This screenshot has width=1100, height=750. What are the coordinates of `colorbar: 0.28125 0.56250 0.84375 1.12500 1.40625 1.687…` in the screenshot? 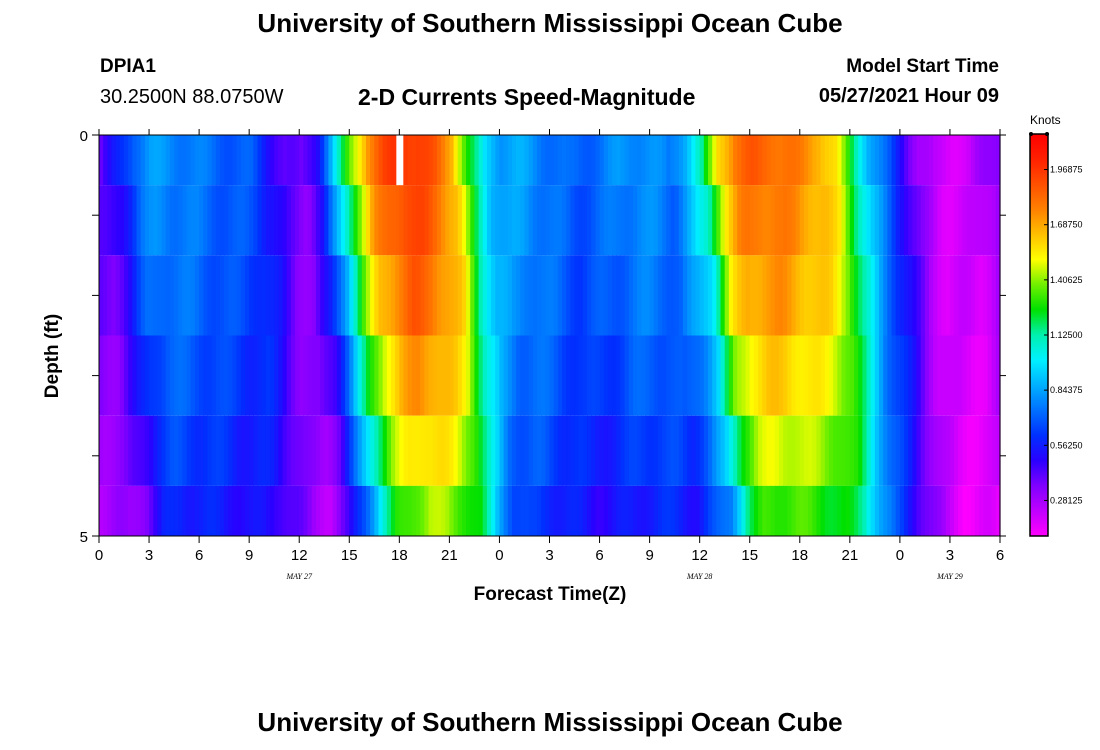 It's located at (1056, 334).